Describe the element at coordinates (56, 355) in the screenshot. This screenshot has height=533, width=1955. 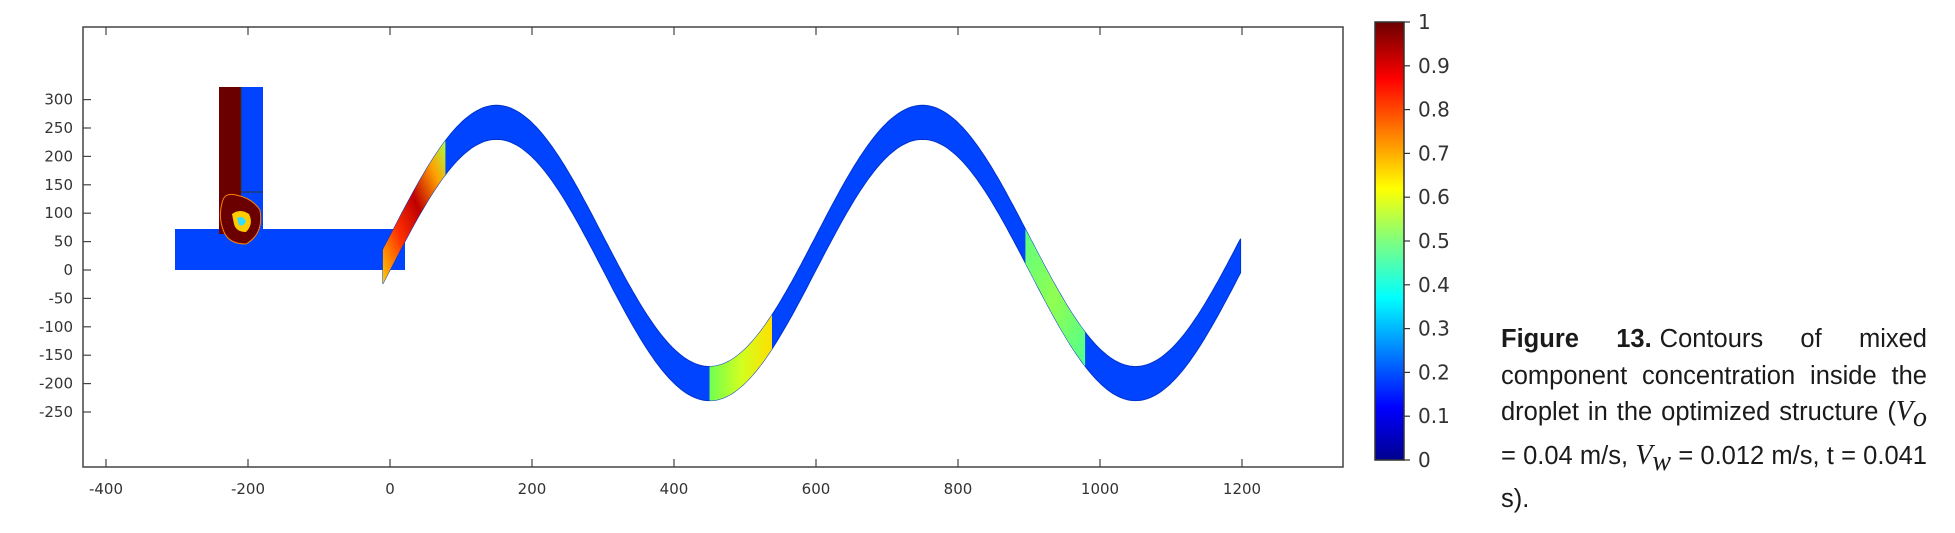
I see `y-tick-label: -150` at that location.